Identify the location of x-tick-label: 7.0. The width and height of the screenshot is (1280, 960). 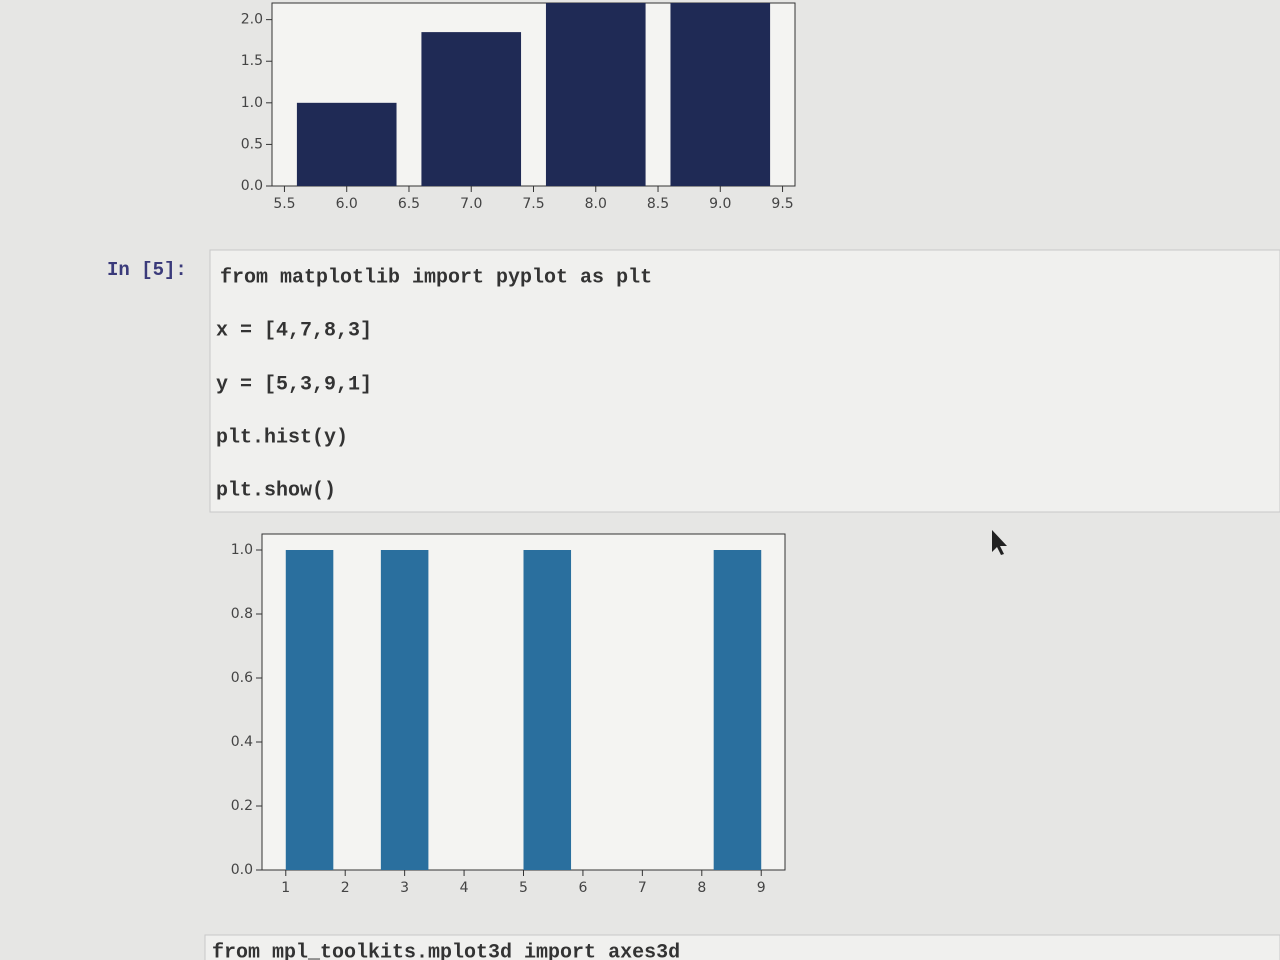
(471, 204).